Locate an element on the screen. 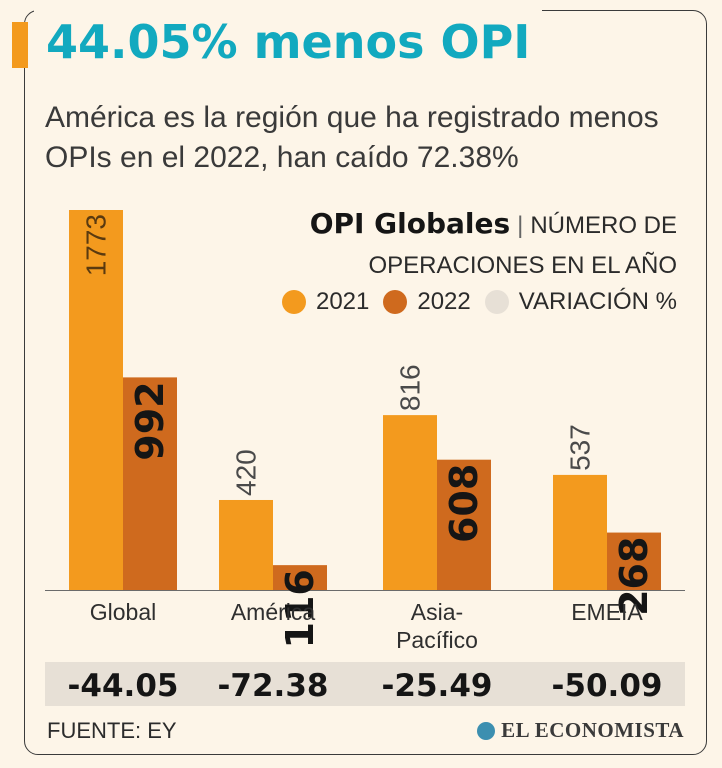  category-label-0: Global is located at coordinates (123, 612).